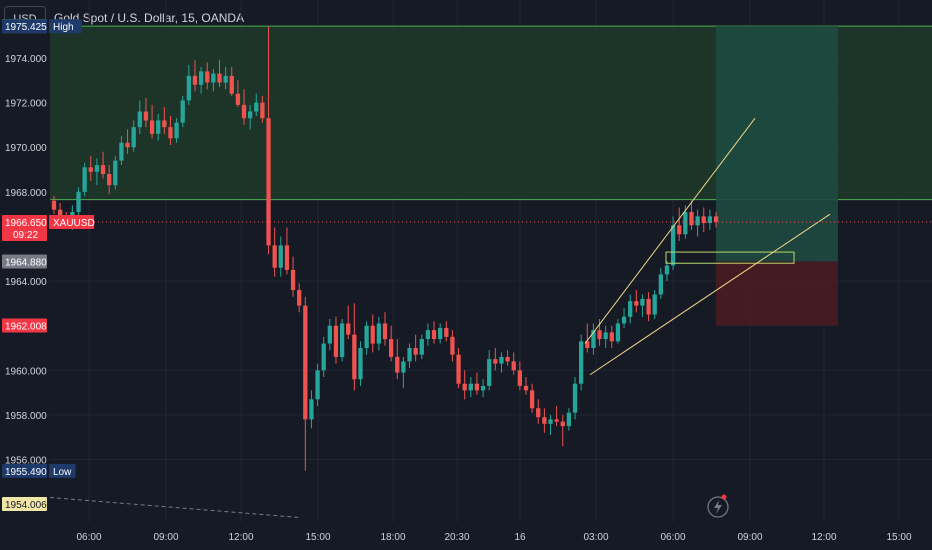 This screenshot has height=550, width=932. What do you see at coordinates (710, 294) in the screenshot?
I see `lower-trendline` at bounding box center [710, 294].